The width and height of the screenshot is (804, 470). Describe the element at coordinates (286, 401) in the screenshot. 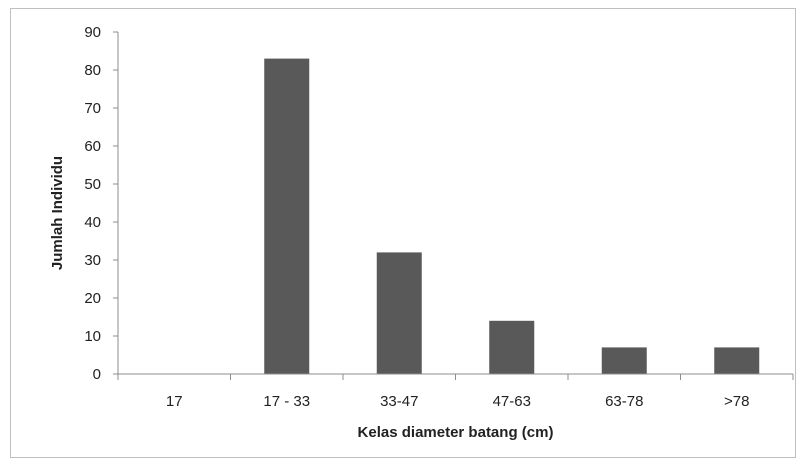

I see `x-tick-label: 17 - 33` at that location.